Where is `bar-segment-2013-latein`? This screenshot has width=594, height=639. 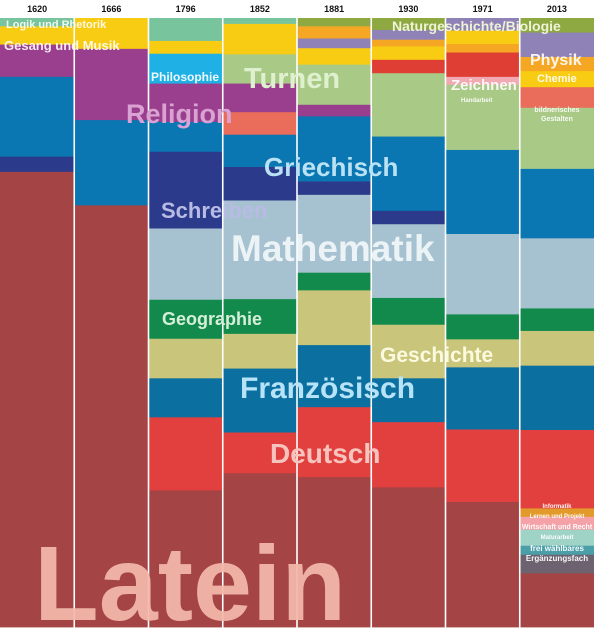
bar-segment-2013-latein is located at coordinates (556, 600).